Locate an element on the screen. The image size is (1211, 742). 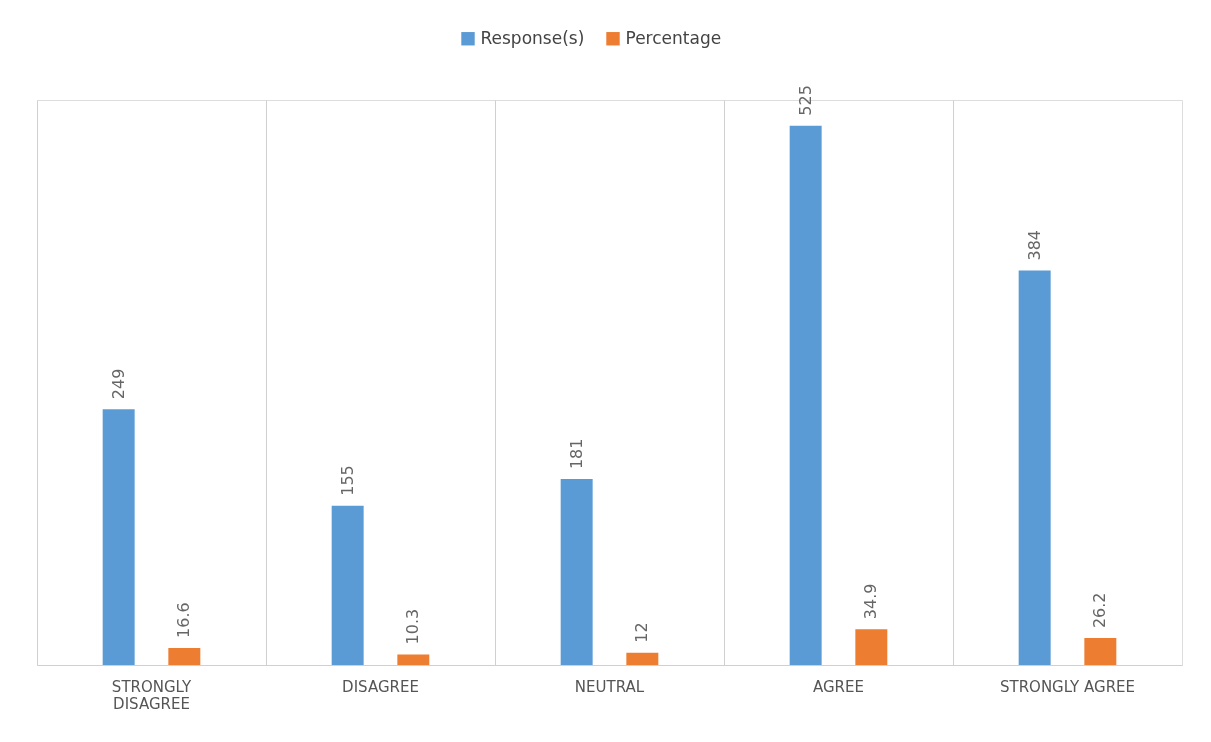
data-label: 16.6 is located at coordinates (184, 620).